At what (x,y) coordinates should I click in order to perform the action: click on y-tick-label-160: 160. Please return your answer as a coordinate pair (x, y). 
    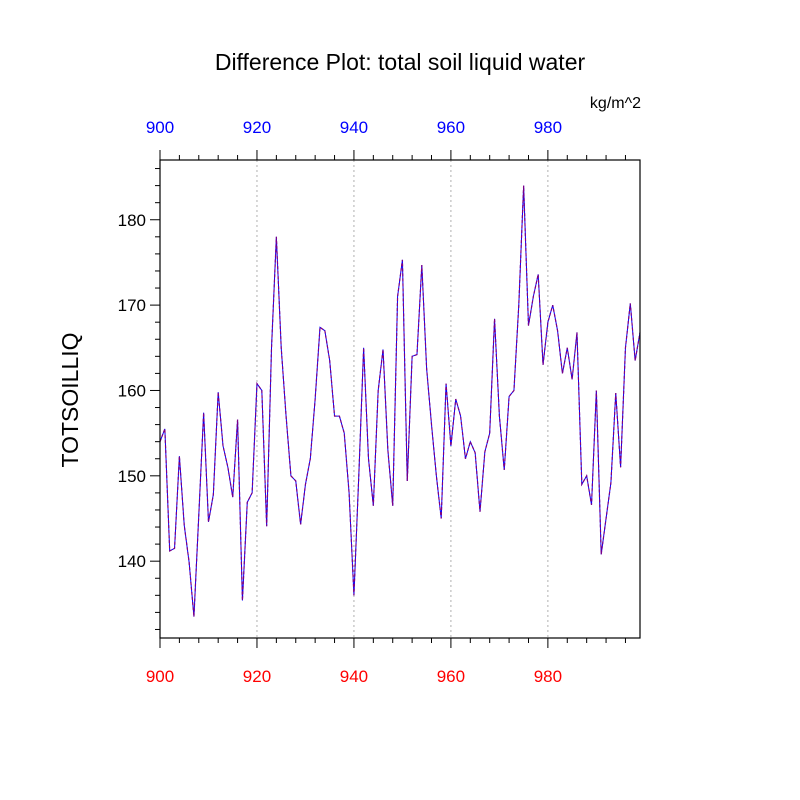
    Looking at the image, I should click on (132, 390).